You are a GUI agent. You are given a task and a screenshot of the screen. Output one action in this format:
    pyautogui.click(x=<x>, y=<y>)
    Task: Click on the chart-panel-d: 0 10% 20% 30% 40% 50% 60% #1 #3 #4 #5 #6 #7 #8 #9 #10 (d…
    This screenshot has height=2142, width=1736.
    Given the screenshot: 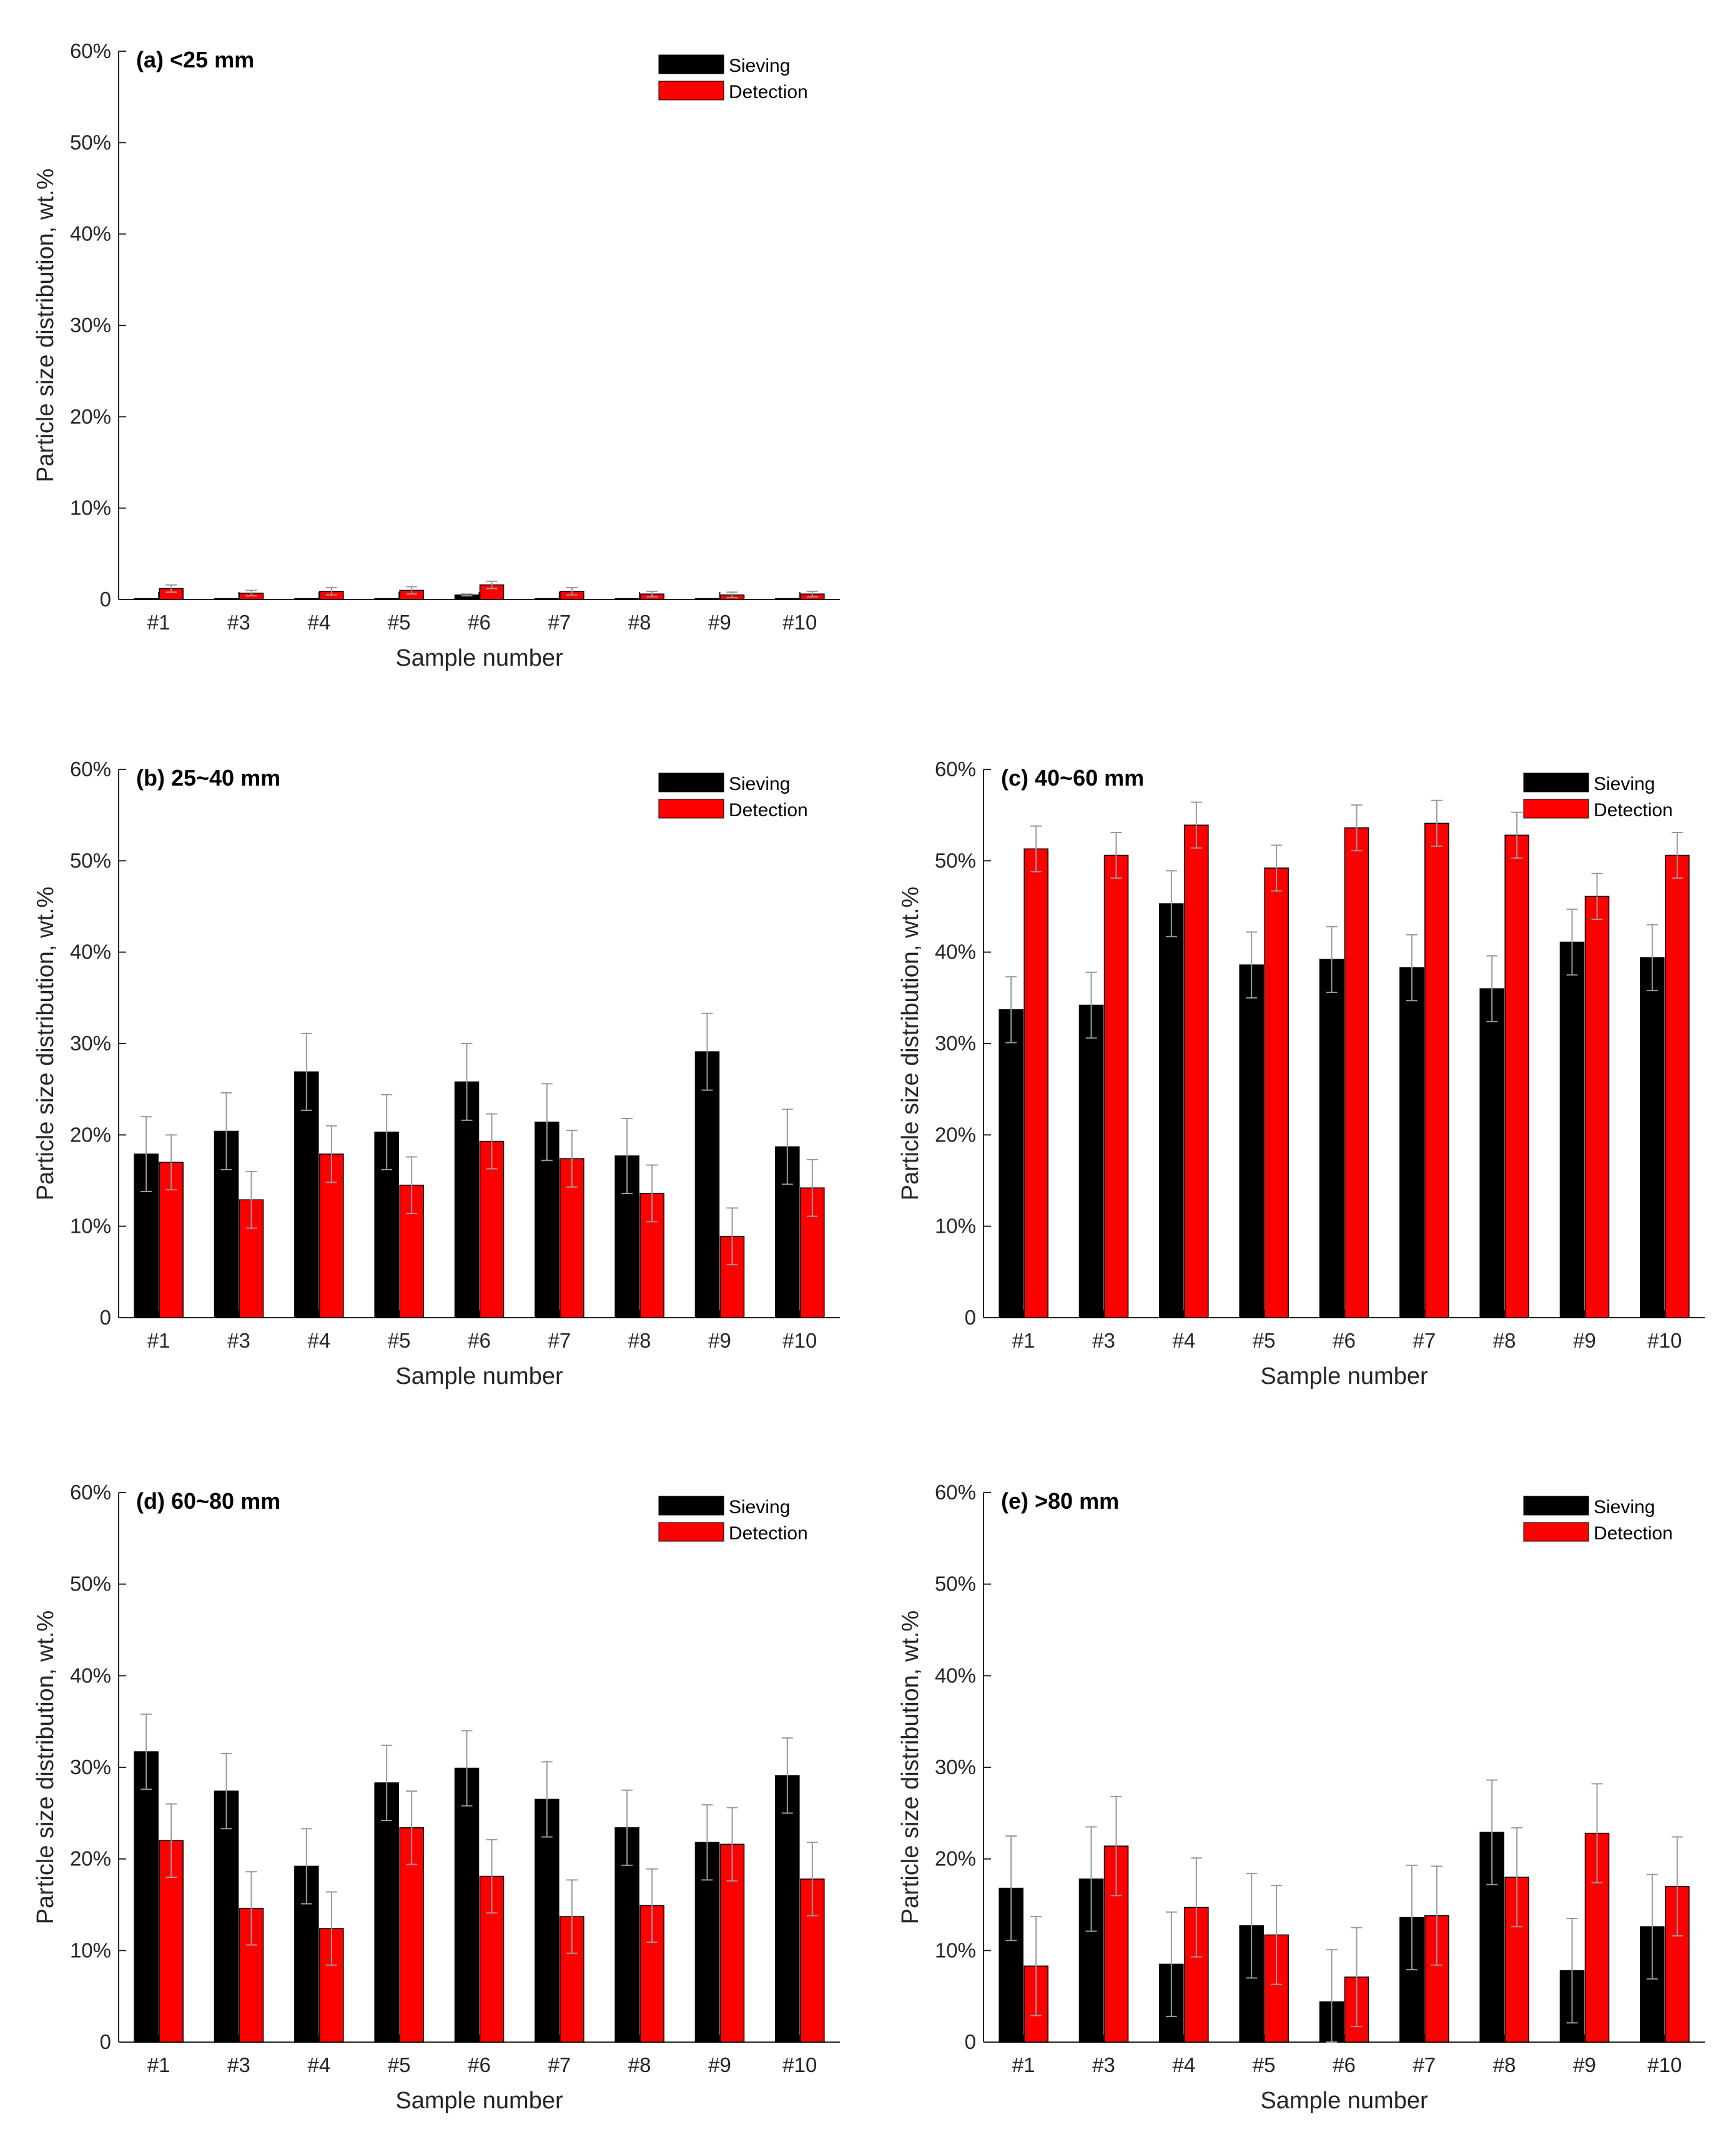 What is the action you would take?
    pyautogui.click(x=436, y=1798)
    